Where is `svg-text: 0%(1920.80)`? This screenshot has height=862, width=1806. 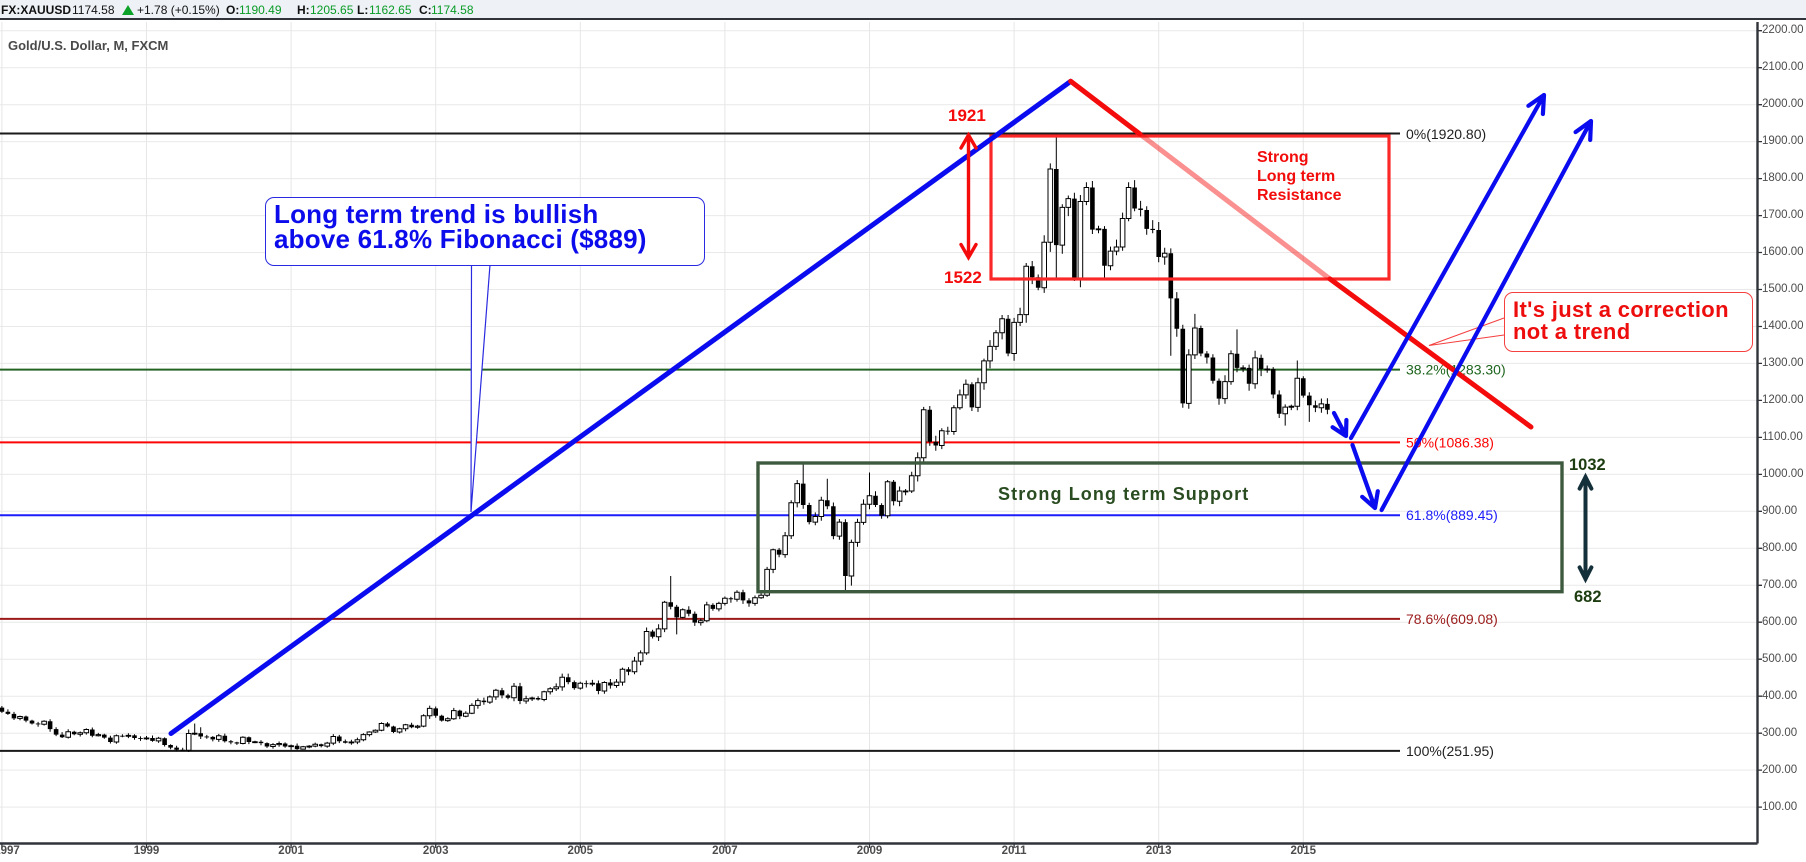
svg-text: 0%(1920.80) is located at coordinates (1446, 134).